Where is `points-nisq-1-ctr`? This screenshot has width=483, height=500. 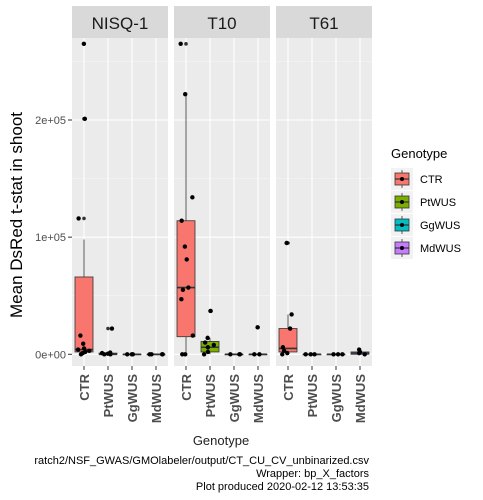 points-nisq-1-ctr is located at coordinates (83, 199).